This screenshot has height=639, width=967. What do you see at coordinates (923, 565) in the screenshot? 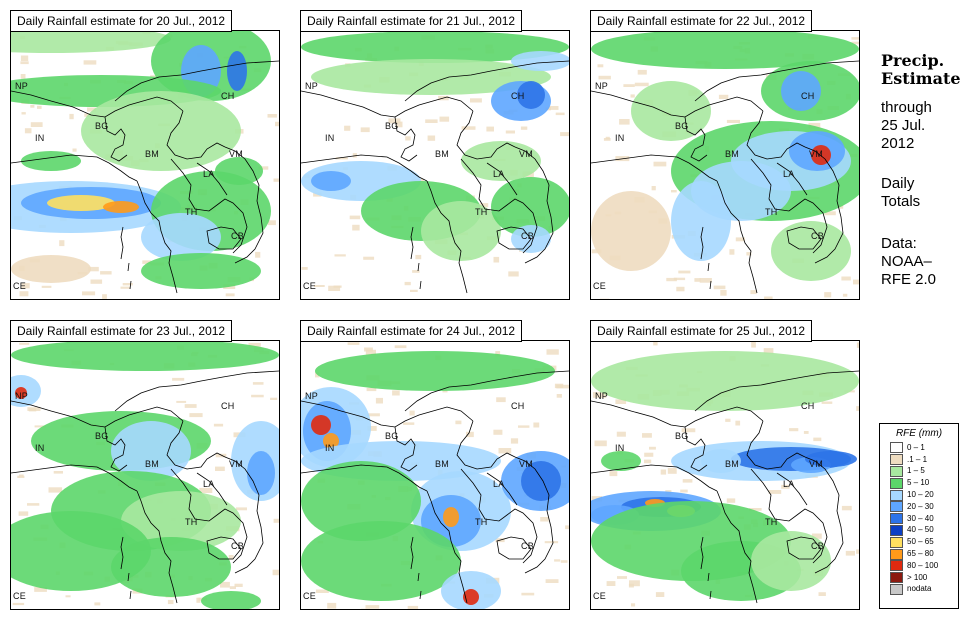
I see `legend-label: 80 – 100` at bounding box center [923, 565].